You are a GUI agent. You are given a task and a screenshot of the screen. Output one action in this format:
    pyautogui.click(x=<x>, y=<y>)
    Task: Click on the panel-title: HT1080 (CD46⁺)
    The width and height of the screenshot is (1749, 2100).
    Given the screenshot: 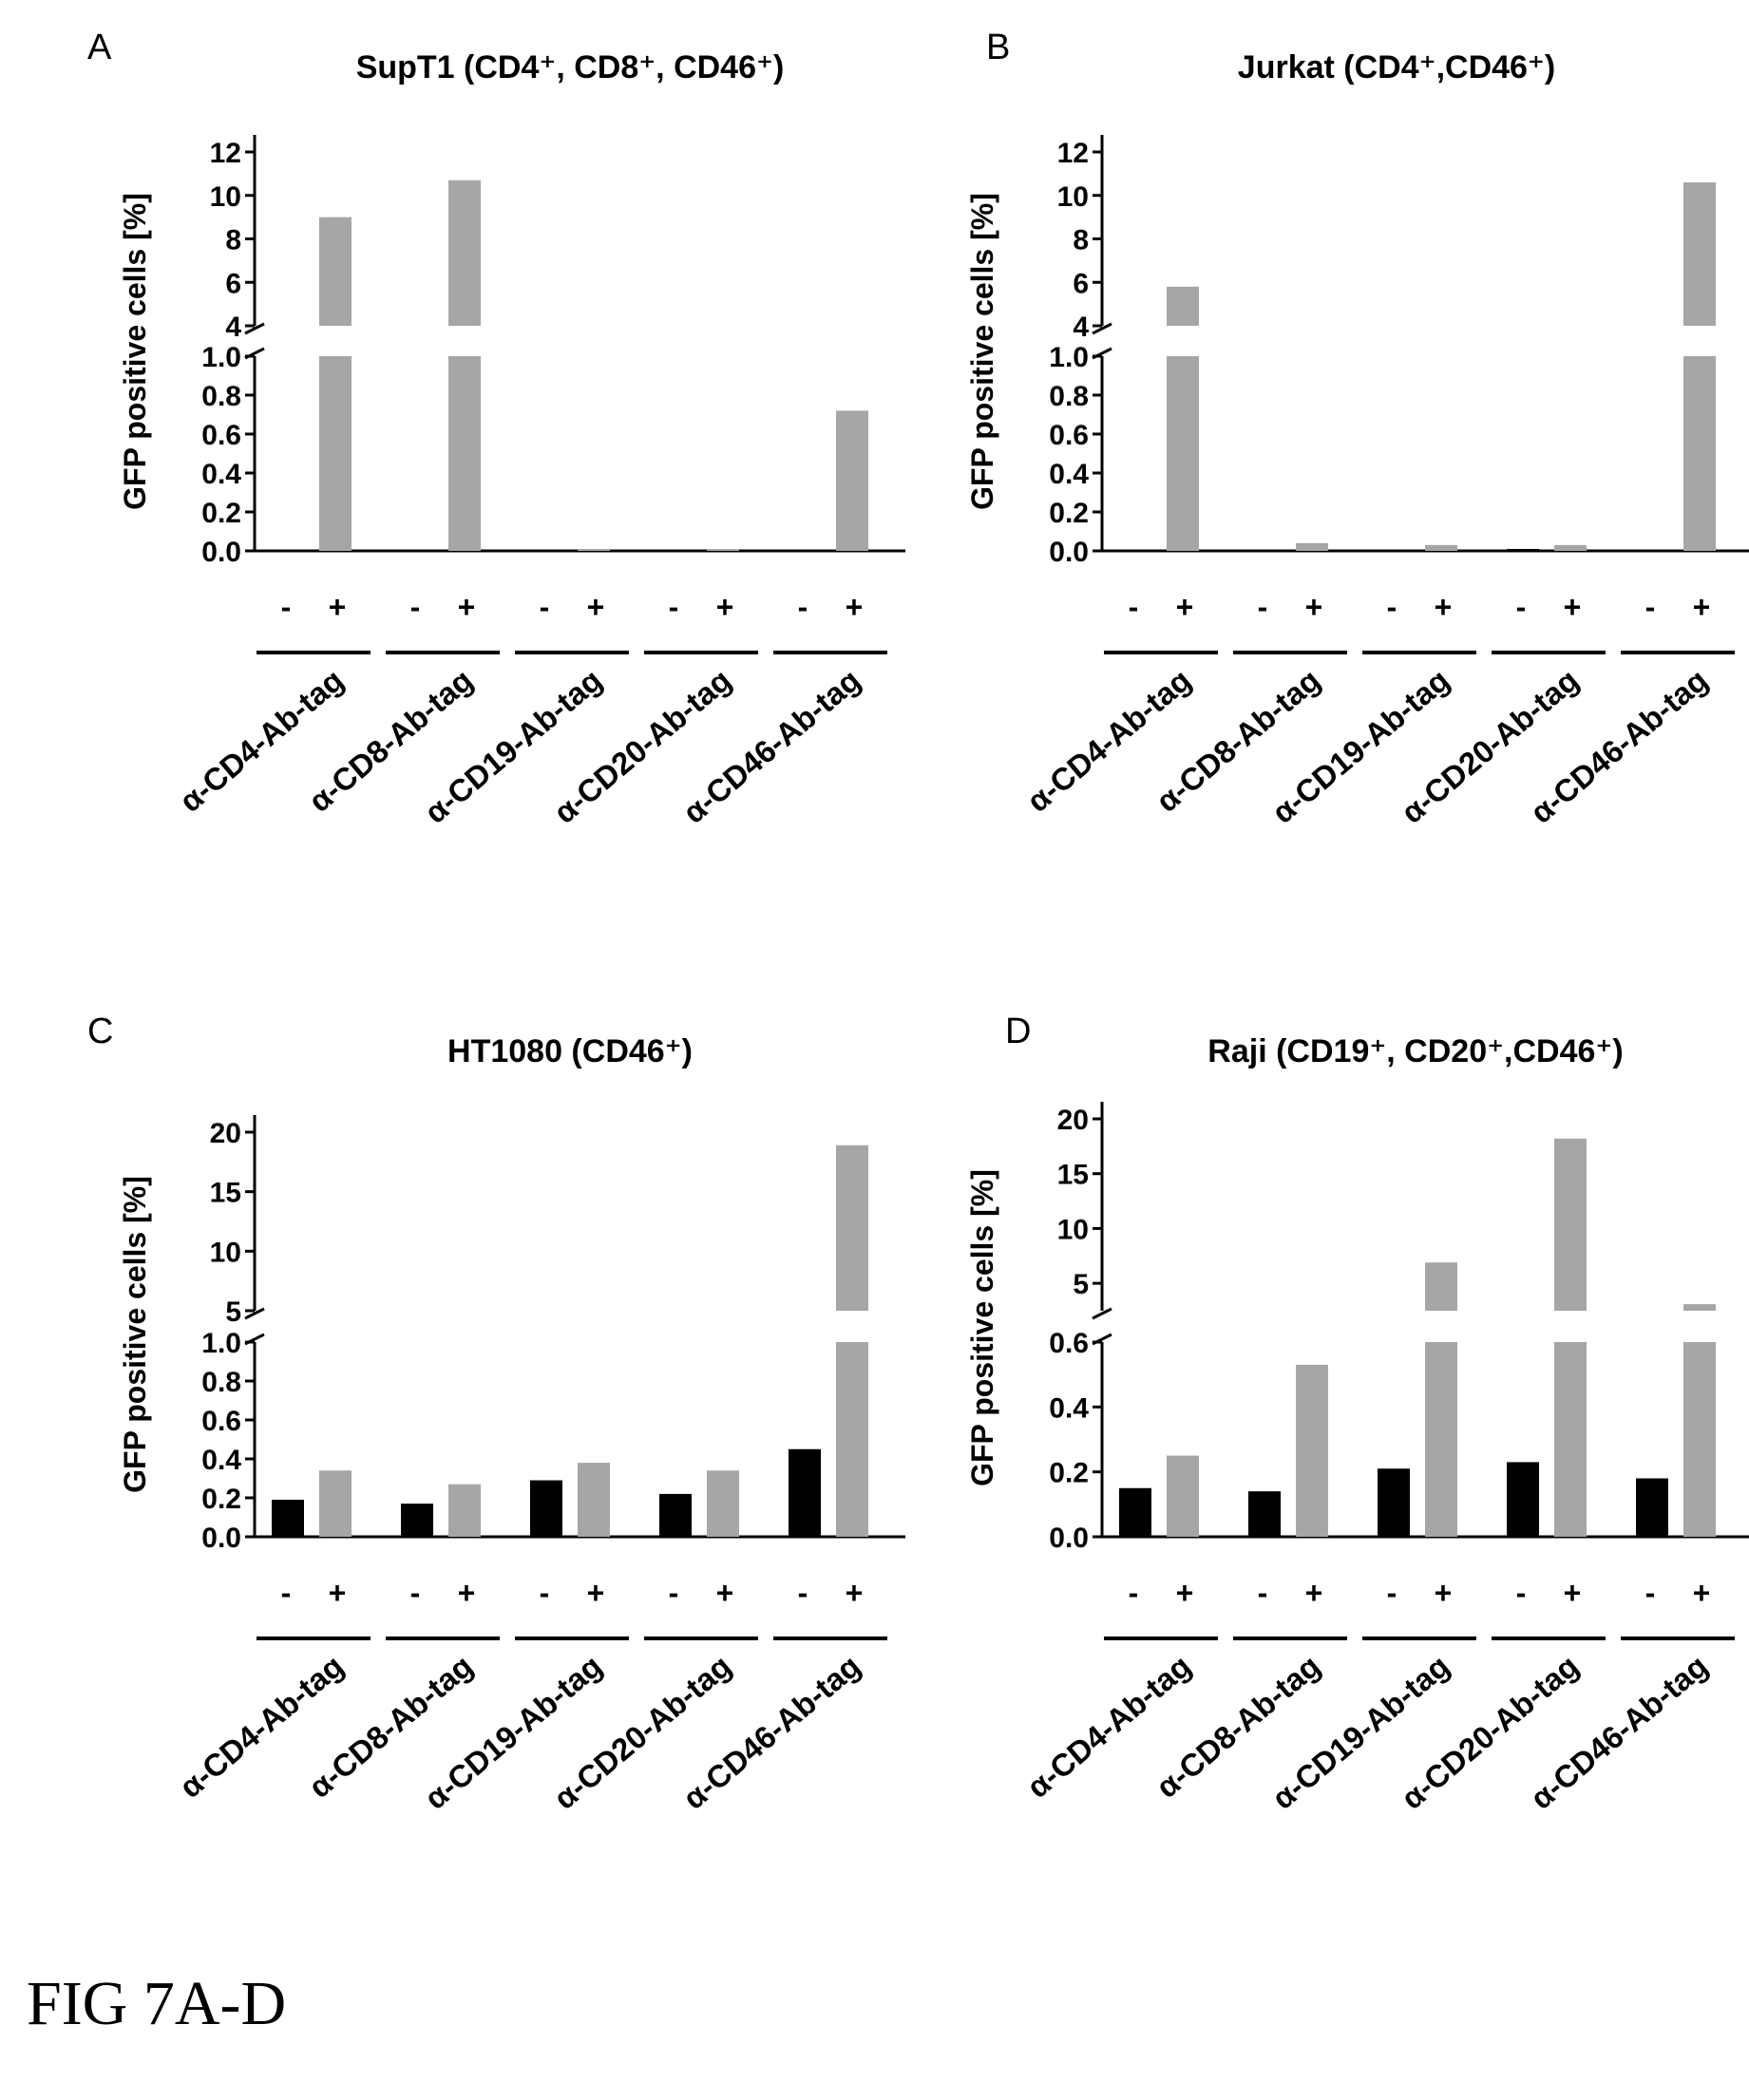 What is the action you would take?
    pyautogui.click(x=570, y=1051)
    